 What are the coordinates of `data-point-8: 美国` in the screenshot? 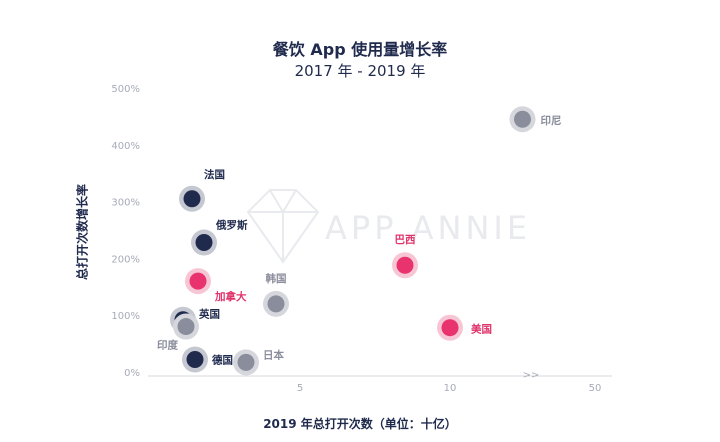 It's located at (464, 327).